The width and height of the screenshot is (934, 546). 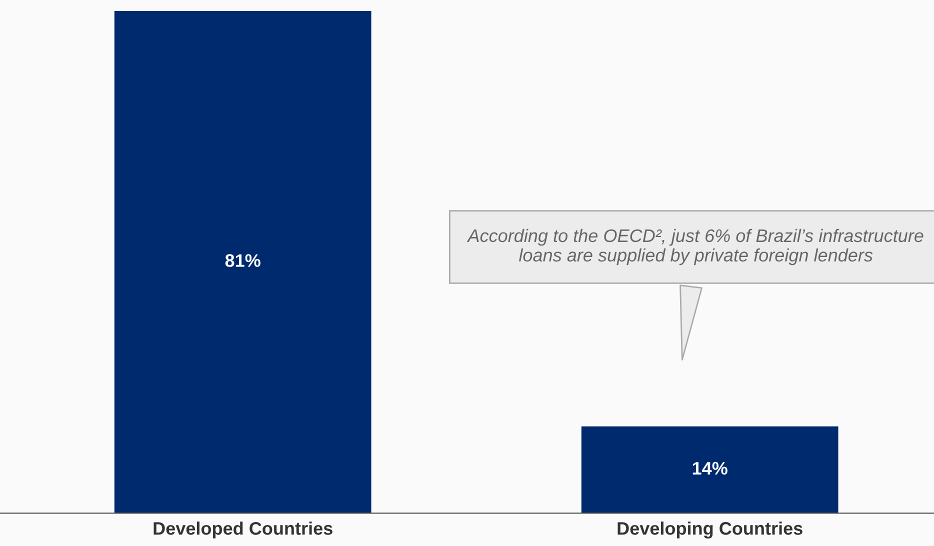 I want to click on x-tick-label: Developing Countries, so click(x=710, y=530).